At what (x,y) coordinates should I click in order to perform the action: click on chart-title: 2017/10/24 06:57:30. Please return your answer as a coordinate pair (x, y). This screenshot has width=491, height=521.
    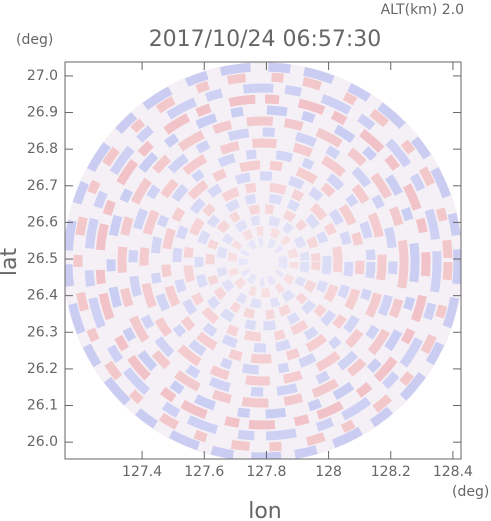
    Looking at the image, I should click on (265, 39).